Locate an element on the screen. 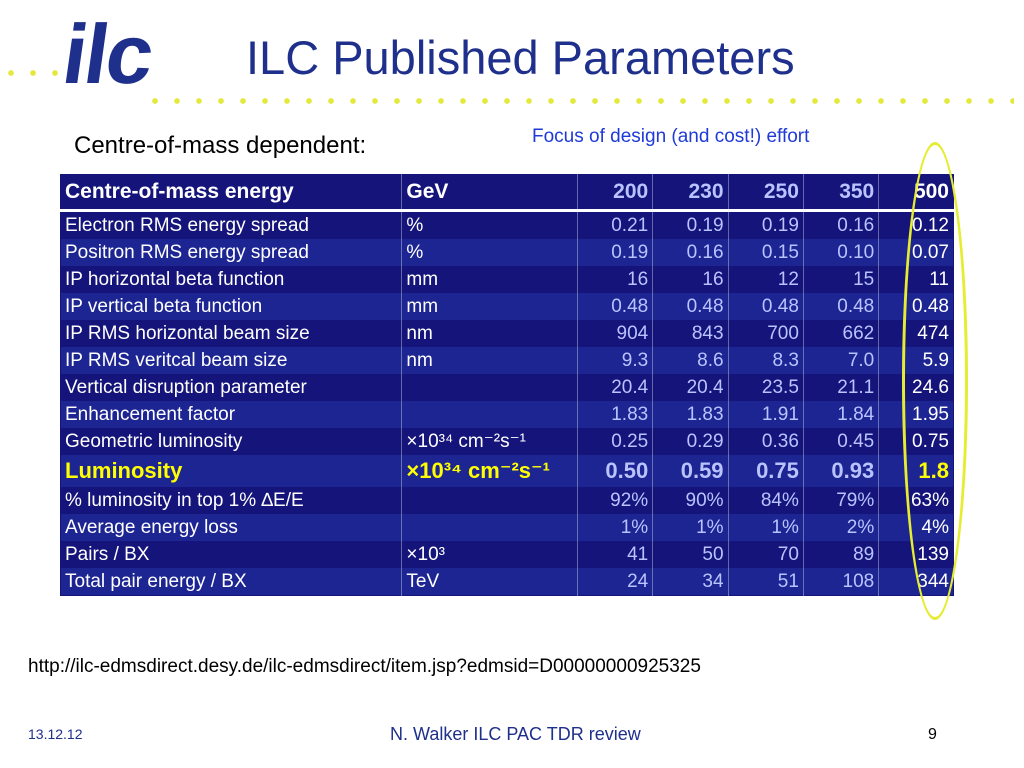 The width and height of the screenshot is (1024, 768). dotted-line-top-left is located at coordinates (35, 73).